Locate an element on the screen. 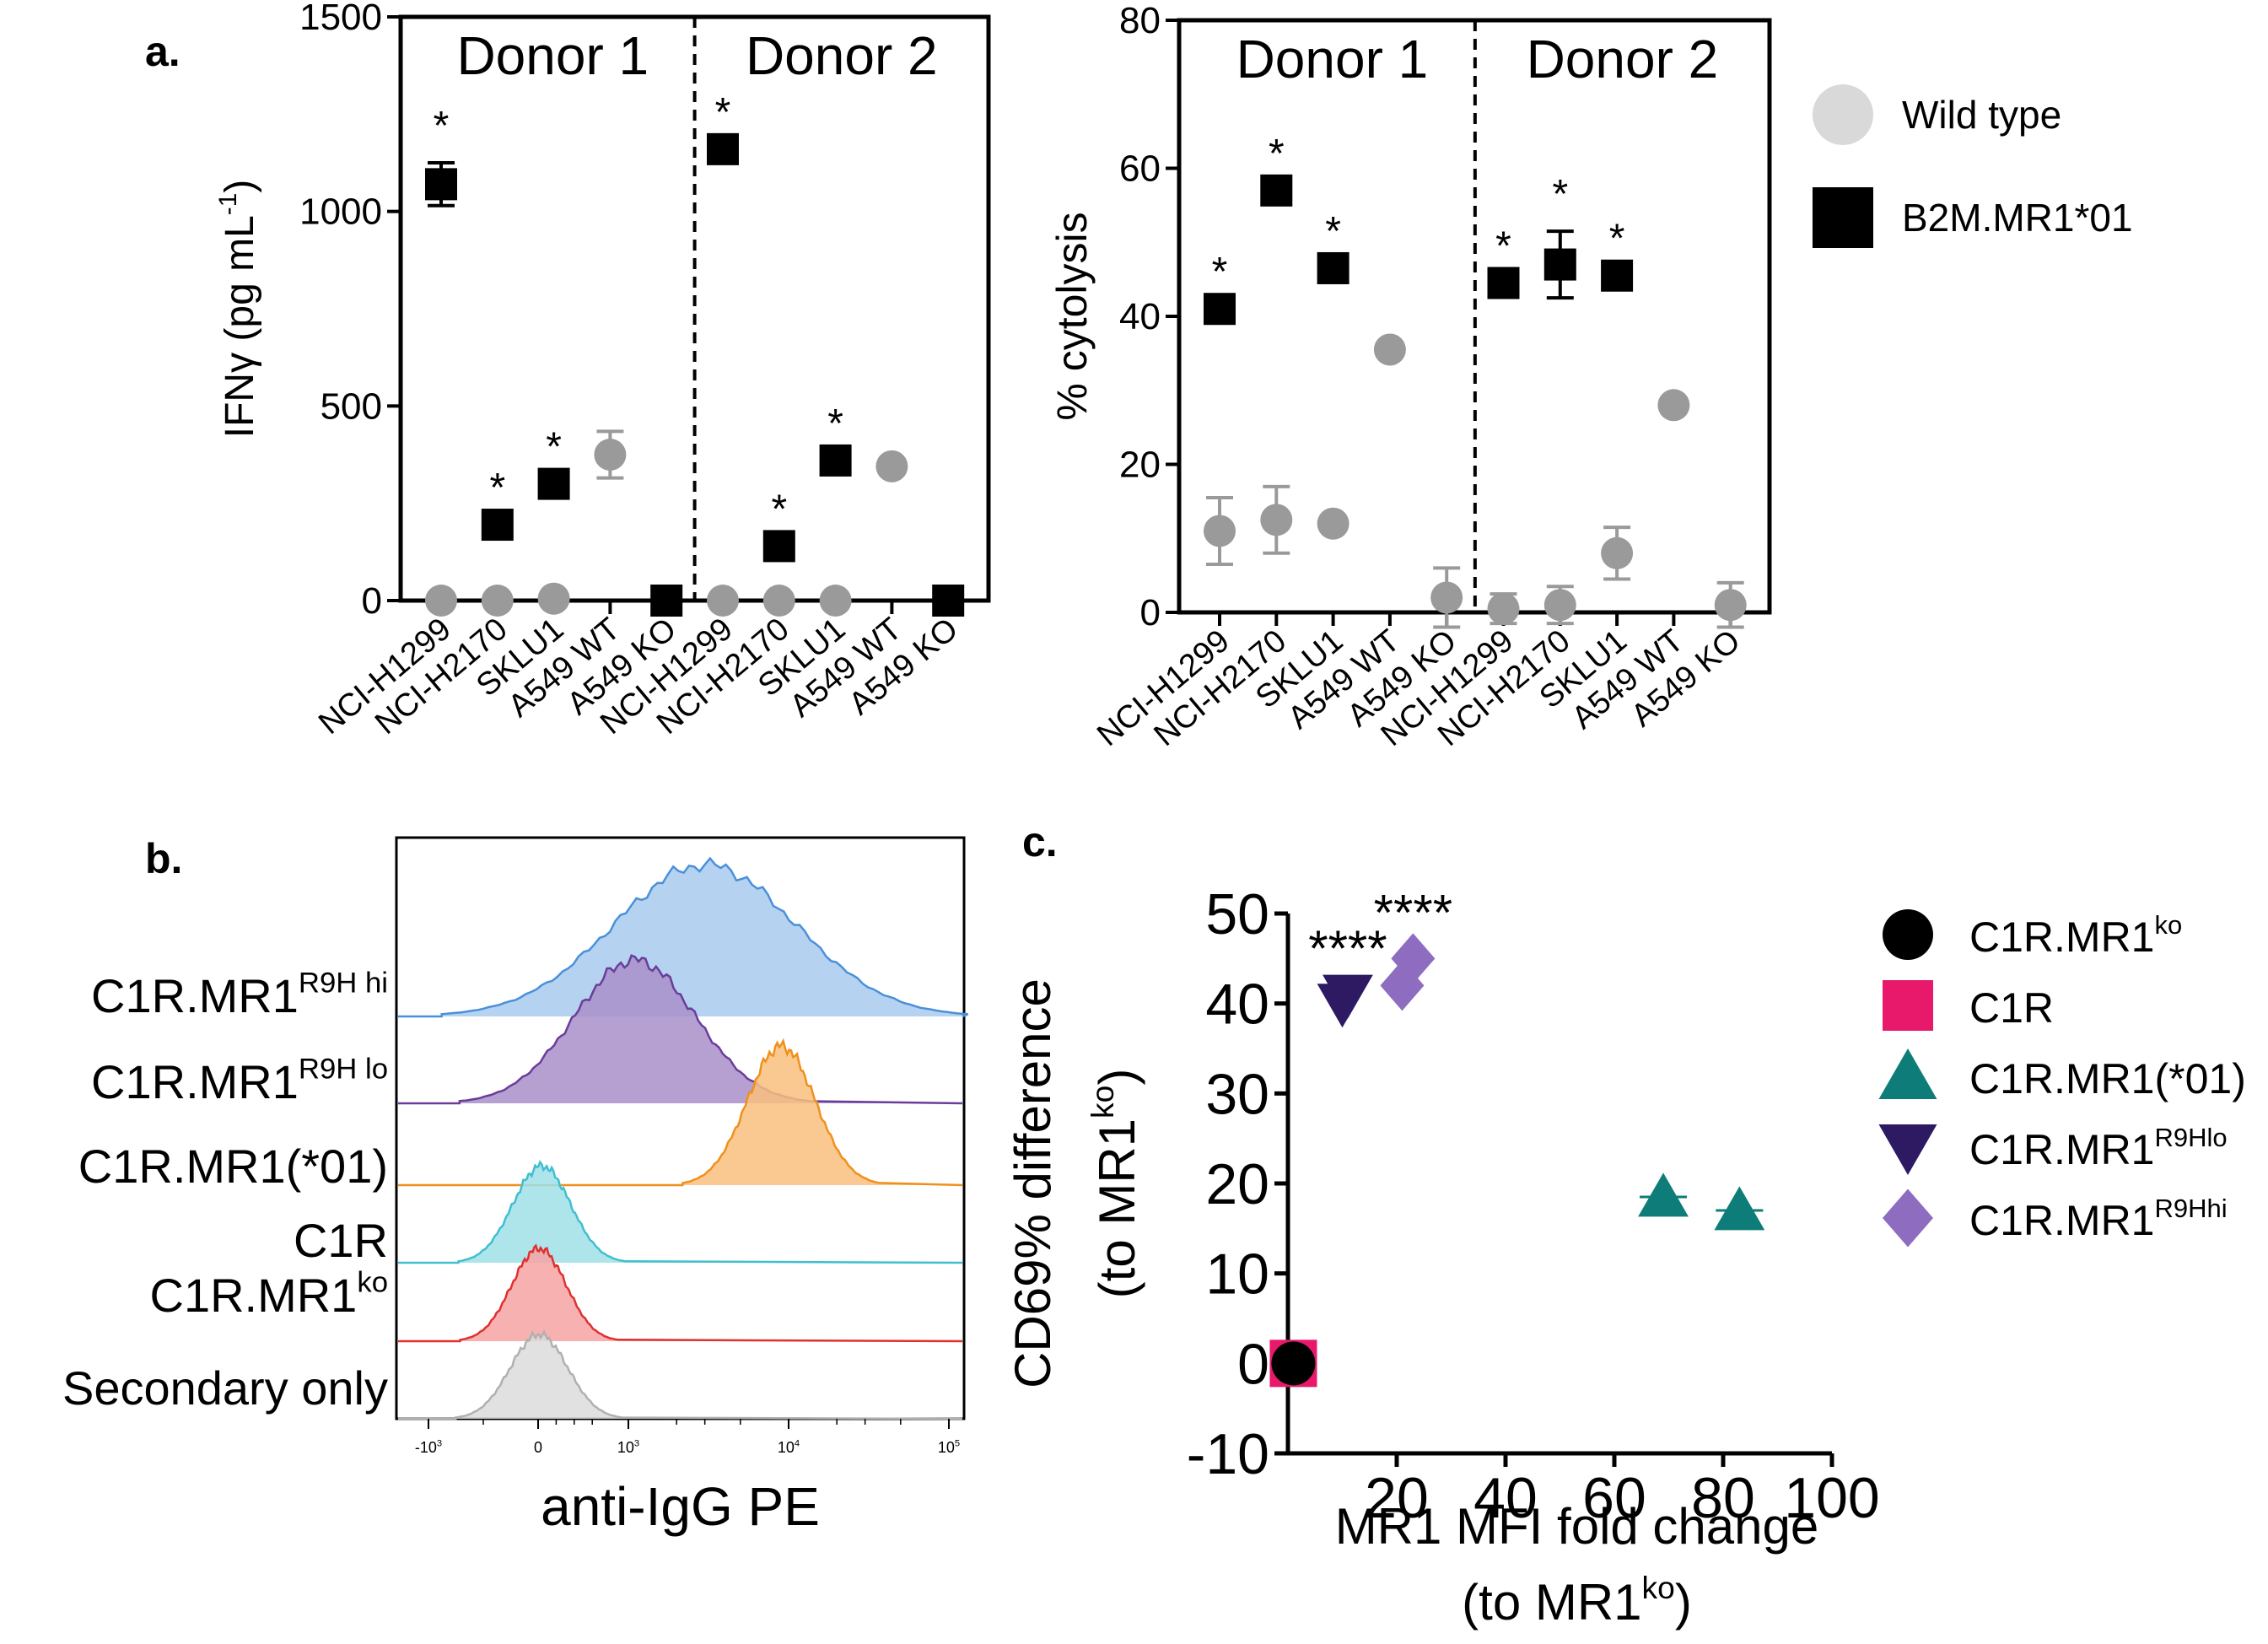  histogram-track-label: C1R.MR1R9H lo is located at coordinates (240, 1080).